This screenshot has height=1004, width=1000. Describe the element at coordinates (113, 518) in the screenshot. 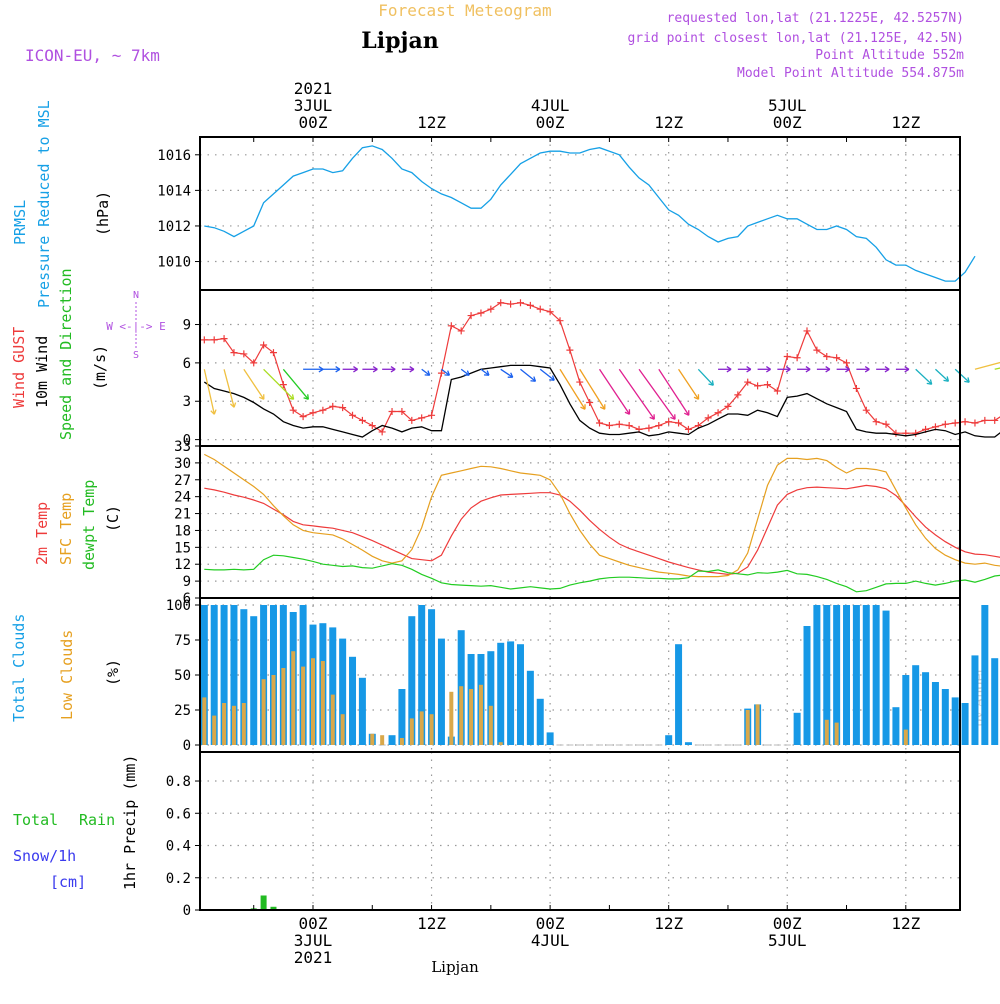

I see `temp-unit: (C)` at that location.